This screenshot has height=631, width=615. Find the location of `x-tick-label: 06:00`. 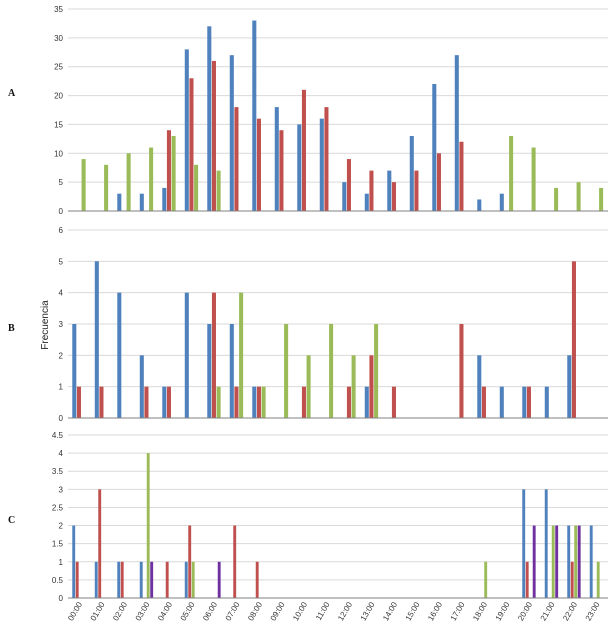

x-tick-label: 06:00 is located at coordinates (210, 611).